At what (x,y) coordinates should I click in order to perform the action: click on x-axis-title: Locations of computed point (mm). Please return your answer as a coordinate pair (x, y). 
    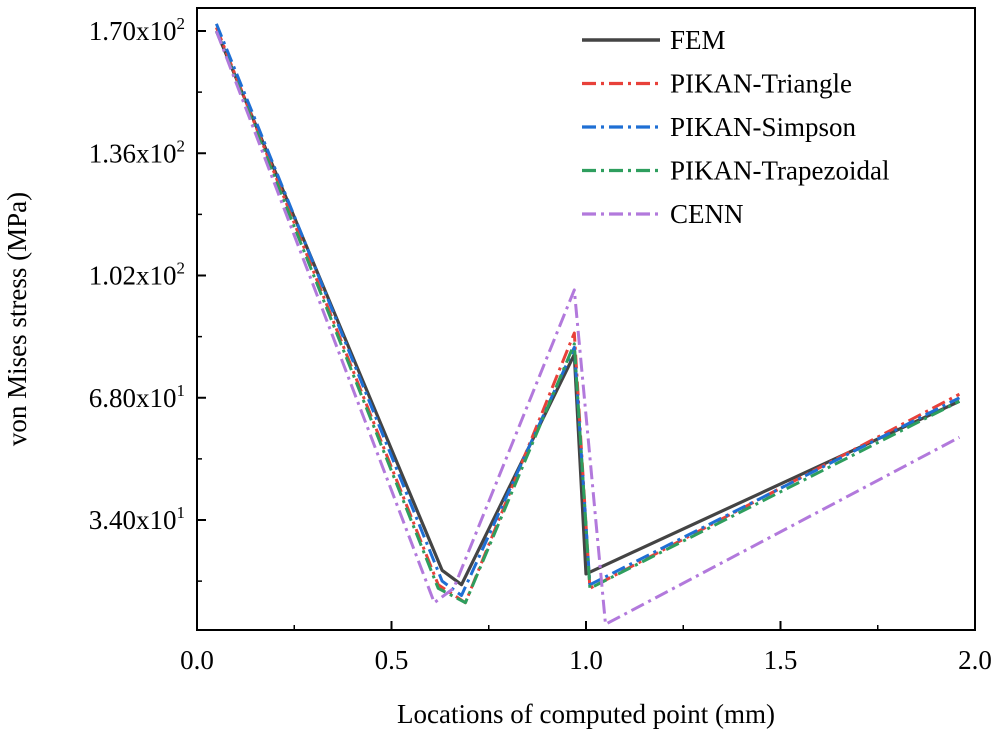
    Looking at the image, I should click on (586, 714).